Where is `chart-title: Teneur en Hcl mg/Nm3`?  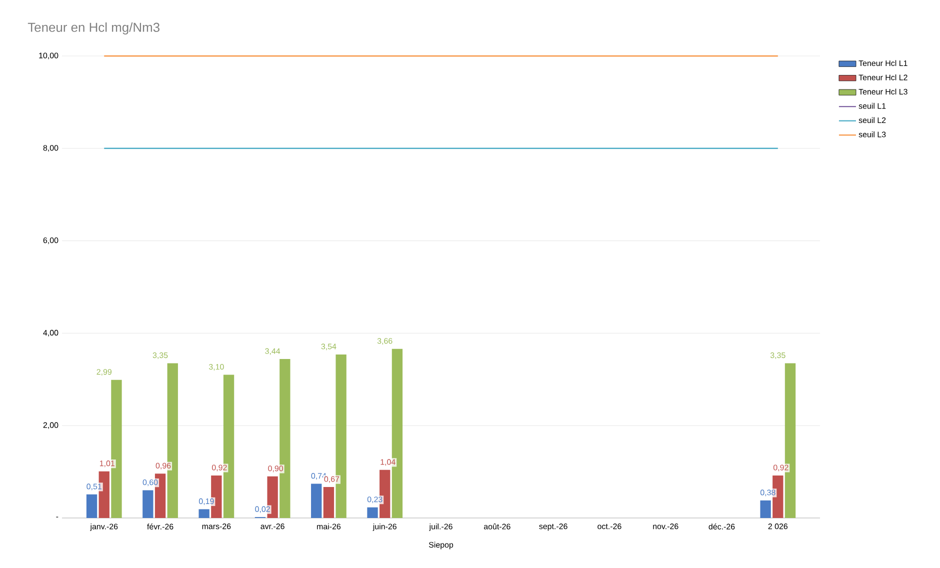 chart-title: Teneur en Hcl mg/Nm3 is located at coordinates (94, 28).